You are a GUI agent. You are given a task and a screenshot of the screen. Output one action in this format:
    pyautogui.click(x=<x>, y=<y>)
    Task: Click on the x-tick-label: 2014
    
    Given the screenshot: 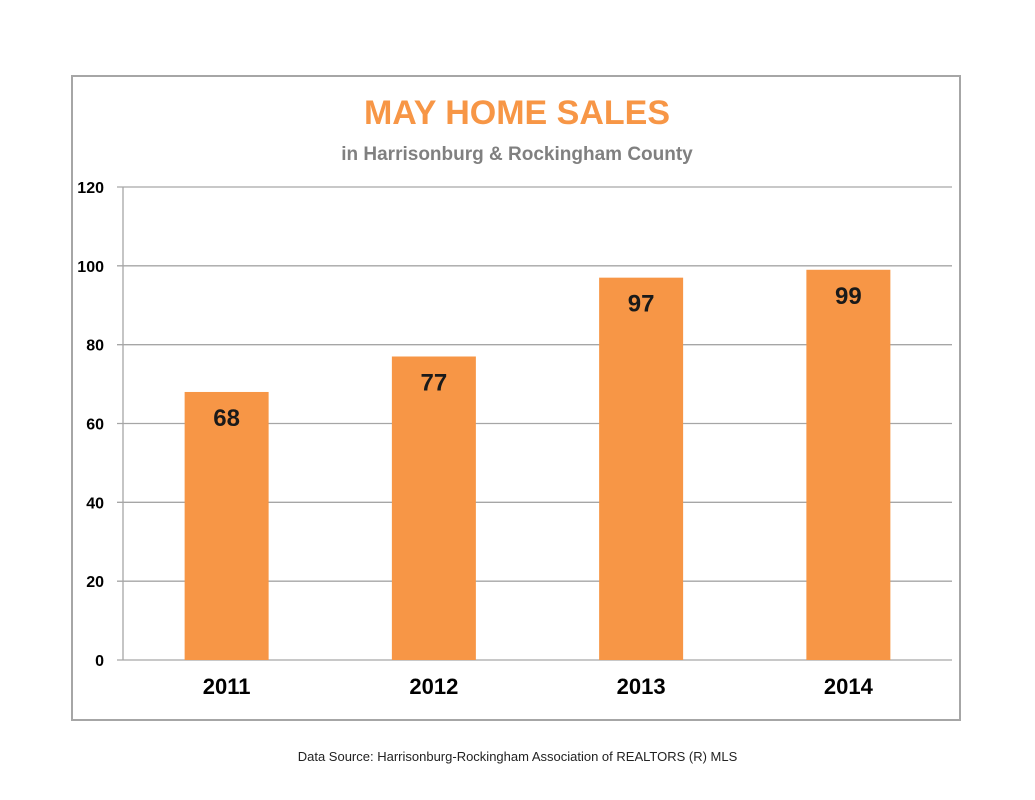 What is the action you would take?
    pyautogui.click(x=849, y=686)
    